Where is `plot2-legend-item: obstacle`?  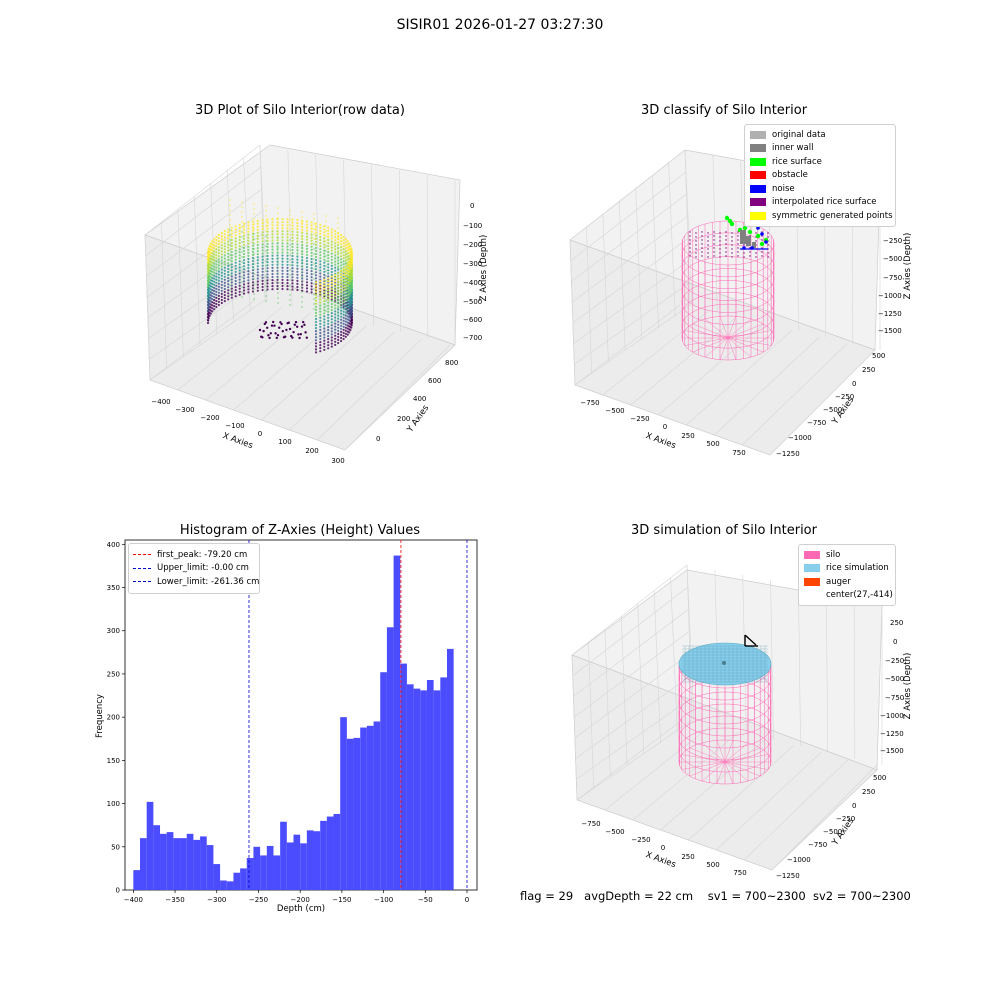
plot2-legend-item: obstacle is located at coordinates (820, 176).